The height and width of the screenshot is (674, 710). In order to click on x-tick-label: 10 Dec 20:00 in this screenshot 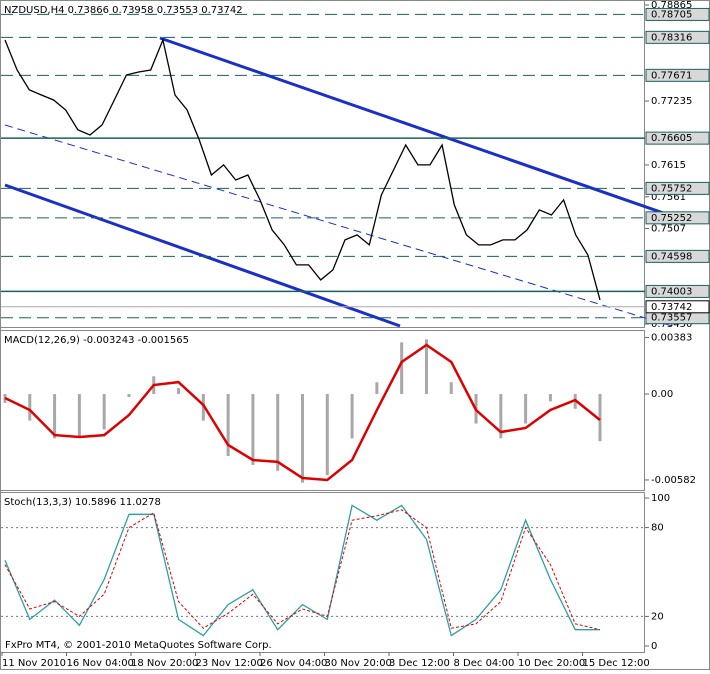, I will do `click(551, 663)`.